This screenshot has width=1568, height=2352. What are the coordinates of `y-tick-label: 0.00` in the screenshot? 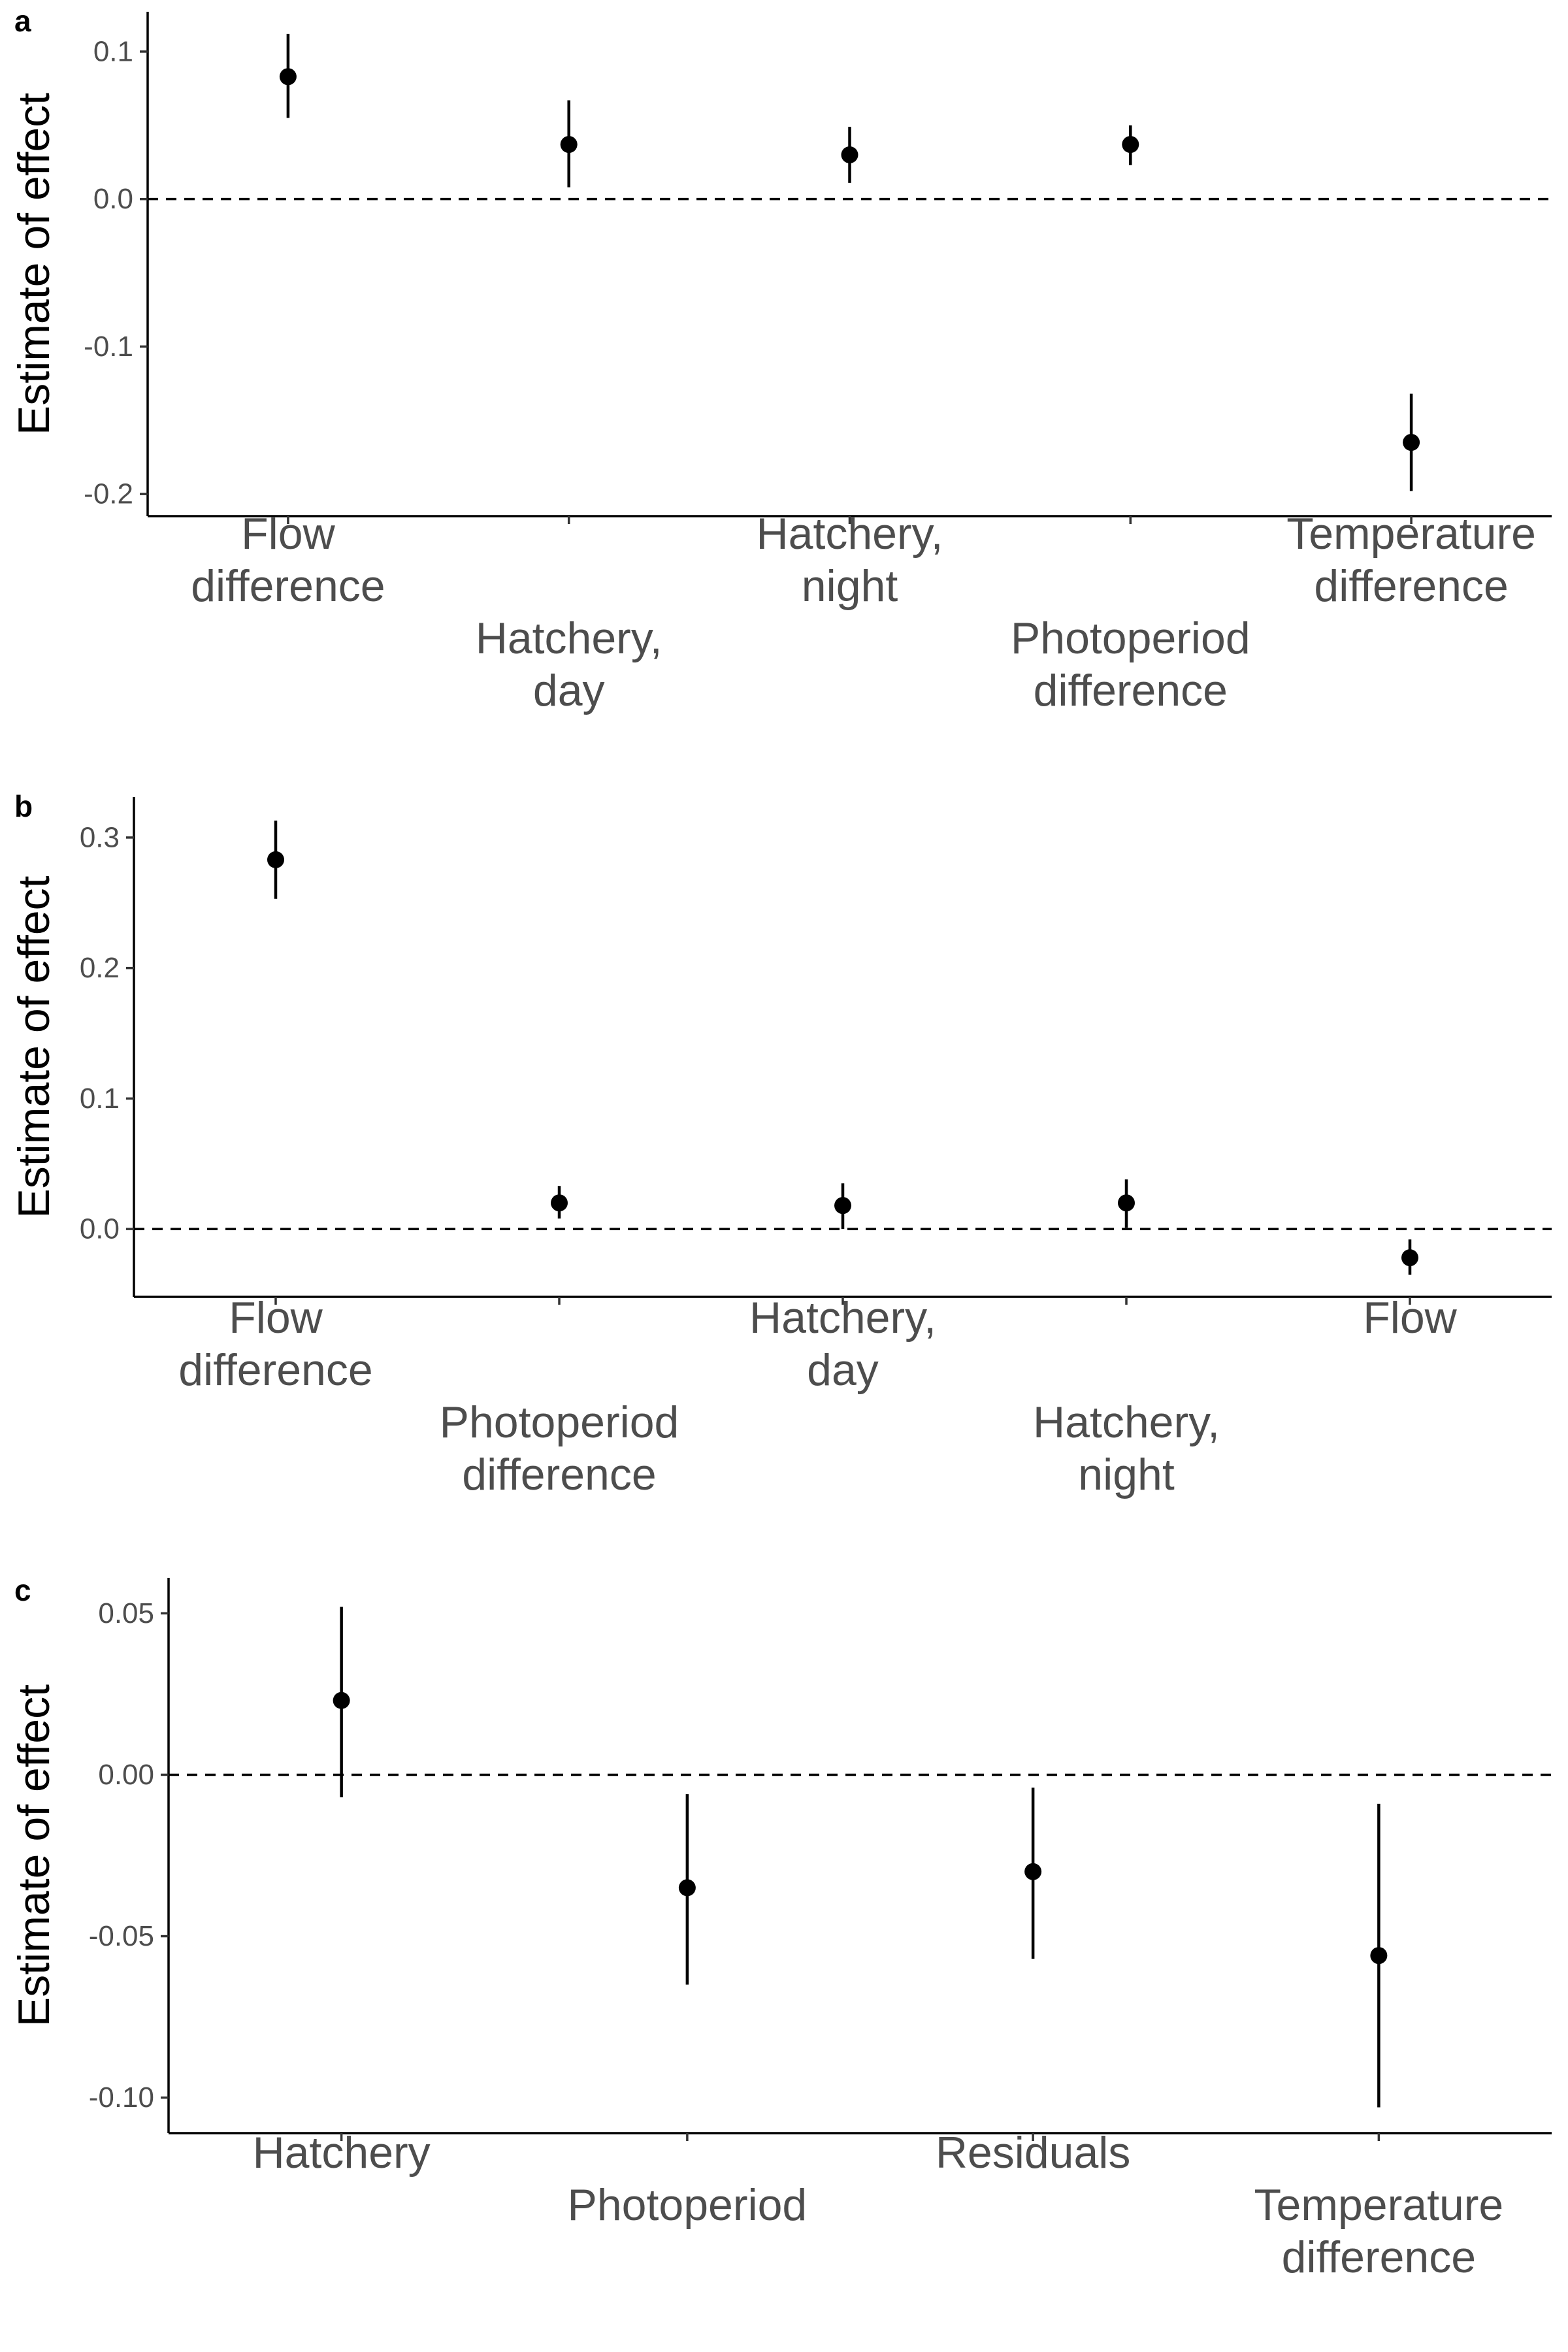 It's located at (126, 1775).